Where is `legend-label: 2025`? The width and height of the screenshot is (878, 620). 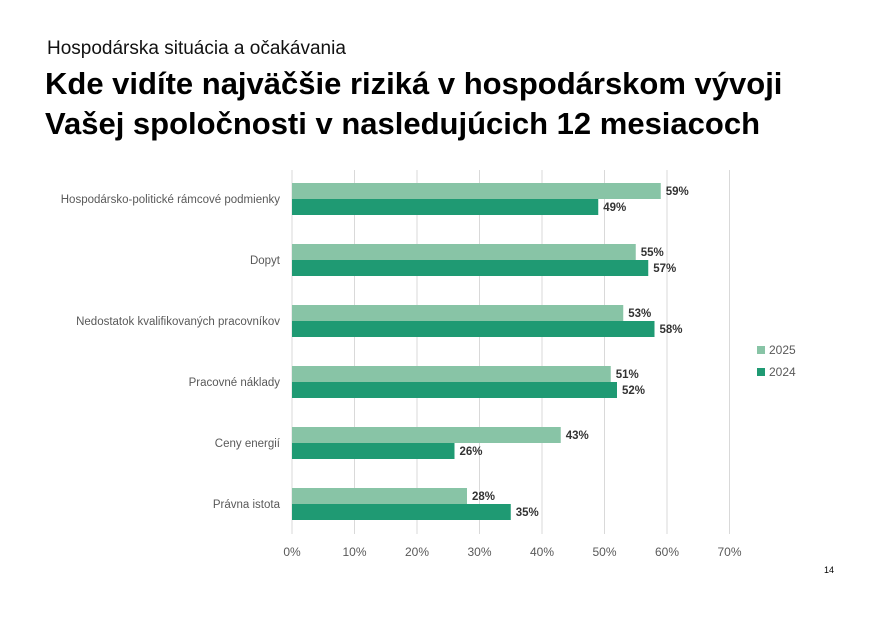 legend-label: 2025 is located at coordinates (782, 350).